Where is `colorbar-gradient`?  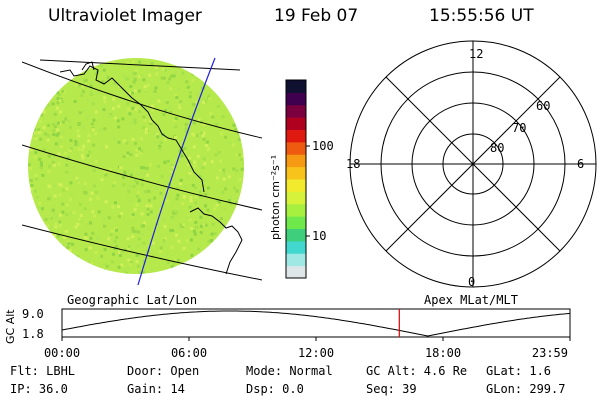
colorbar-gradient is located at coordinates (296, 179).